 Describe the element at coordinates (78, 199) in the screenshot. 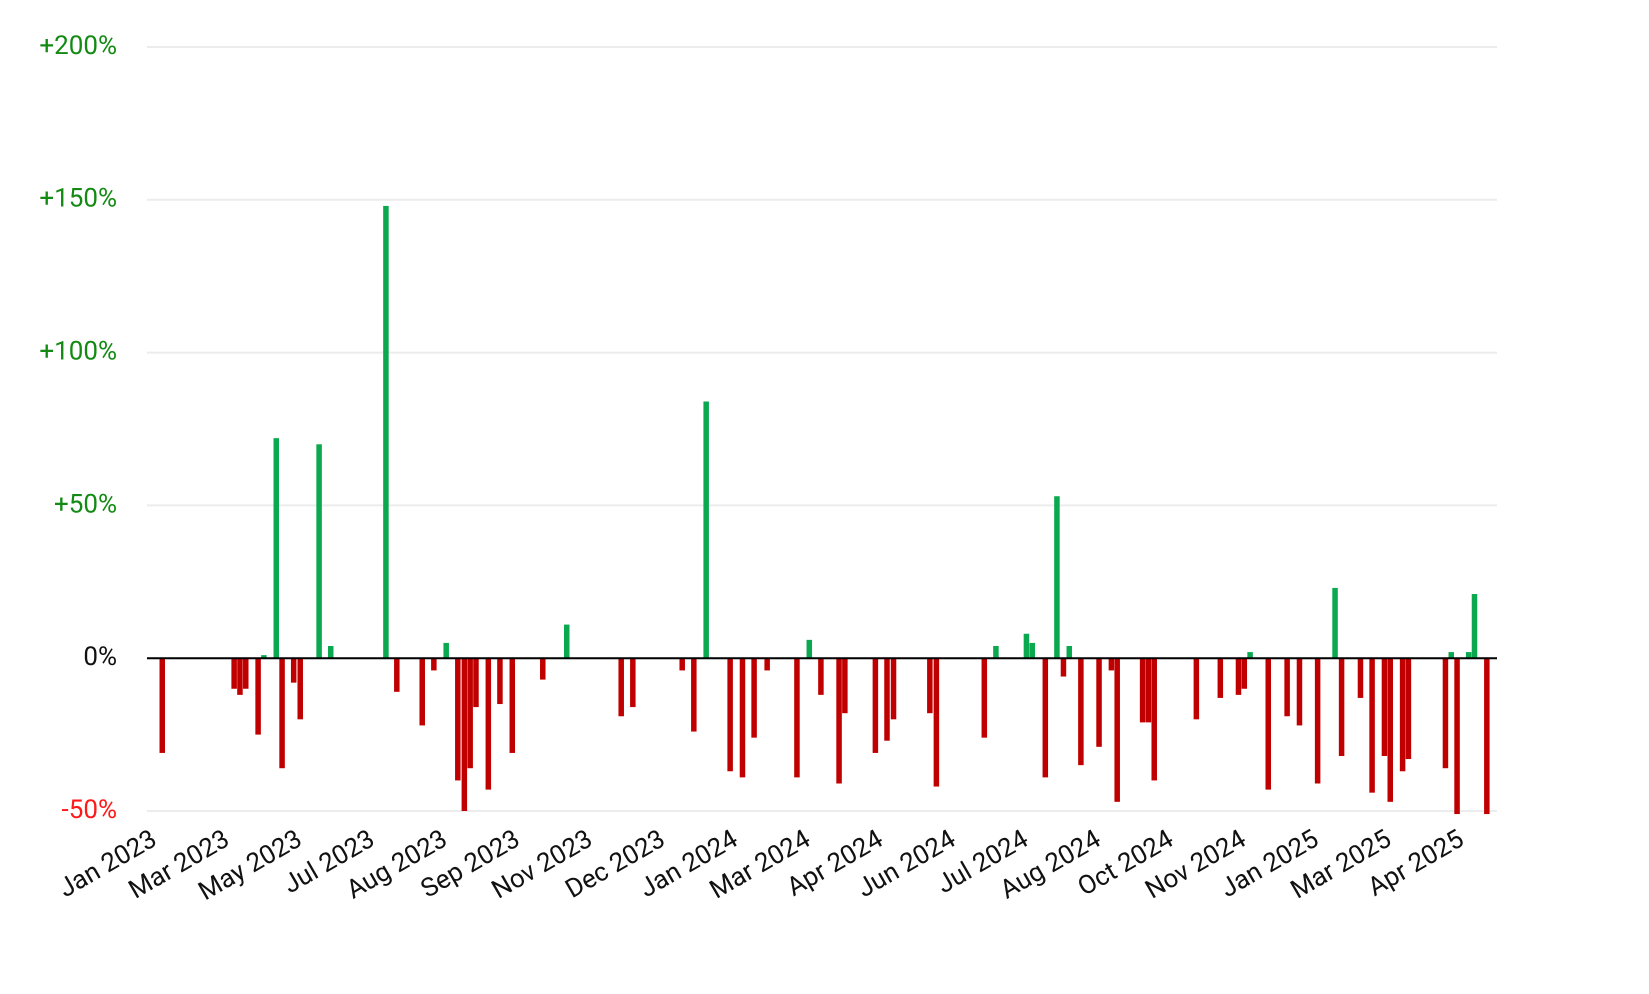

I see `y-tick-label: +150%` at that location.